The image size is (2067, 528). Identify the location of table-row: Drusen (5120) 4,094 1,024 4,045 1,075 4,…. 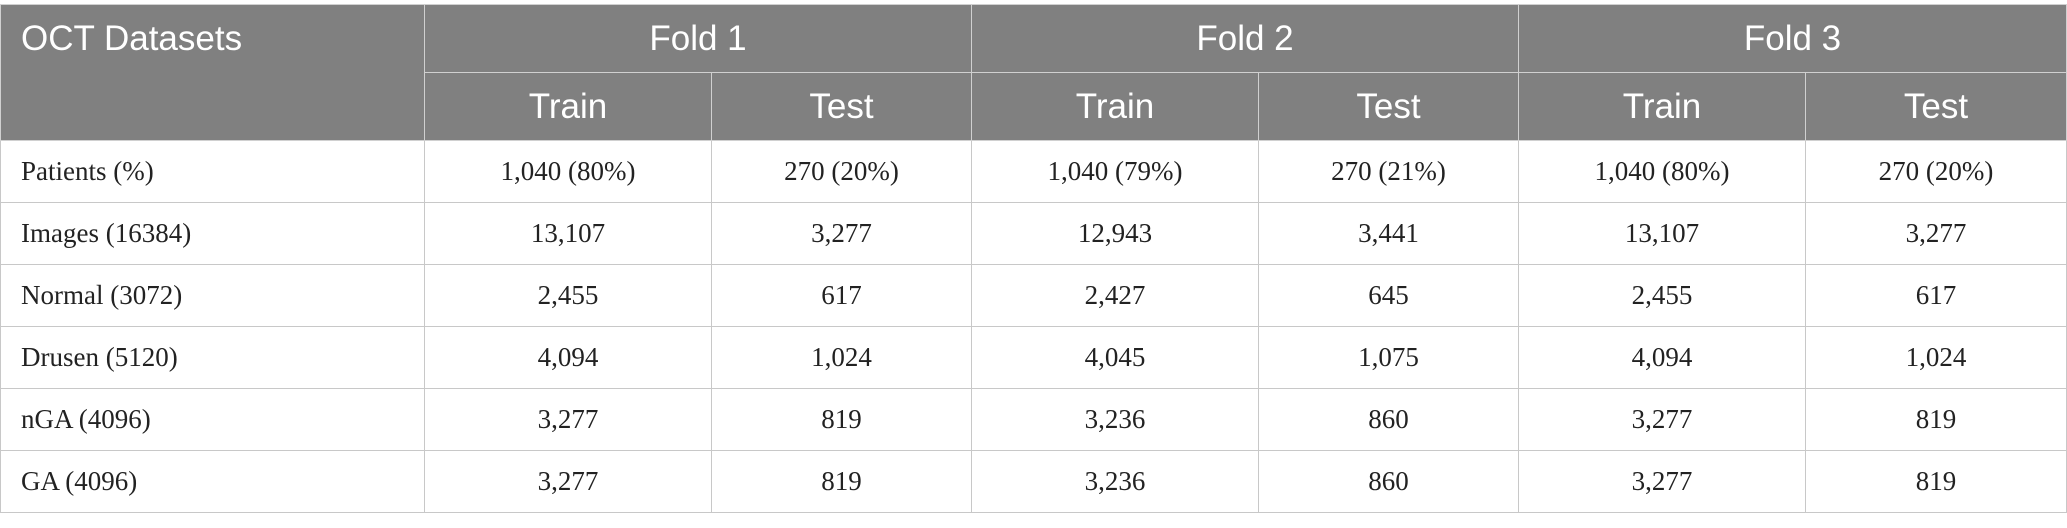
(1033, 357).